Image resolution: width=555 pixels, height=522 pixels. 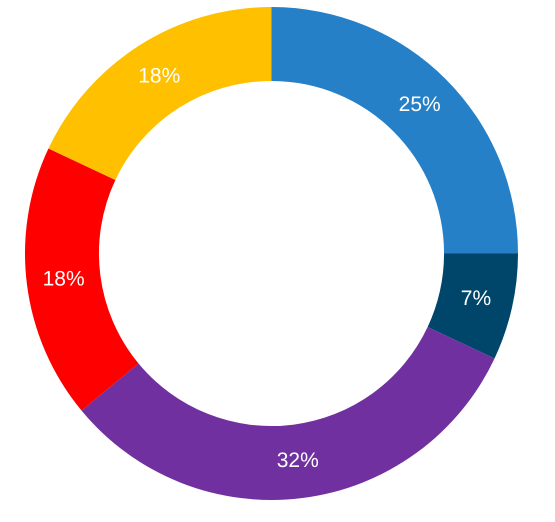 I want to click on data-label: 7%, so click(x=476, y=298).